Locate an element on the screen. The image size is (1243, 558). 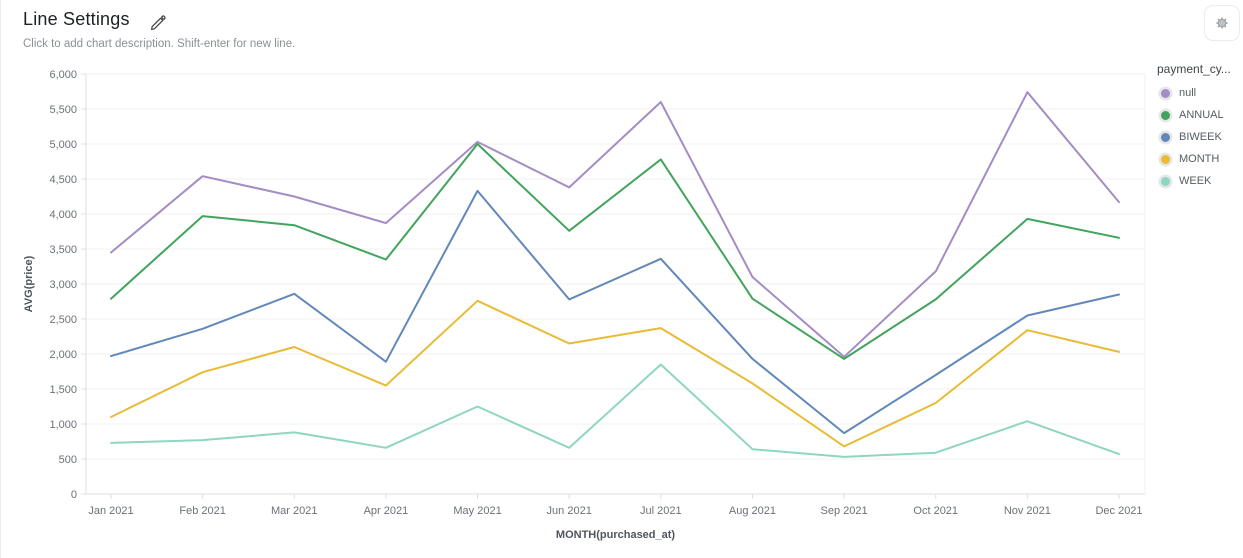
x-axis-title: MONTH(purchased_at) is located at coordinates (616, 535).